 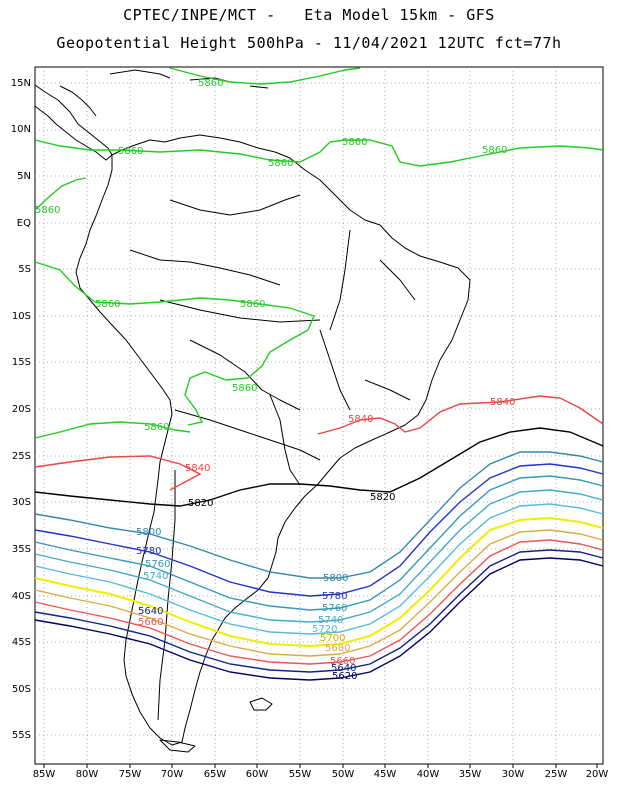 I want to click on axis-ticks, so click(x=320, y=766).